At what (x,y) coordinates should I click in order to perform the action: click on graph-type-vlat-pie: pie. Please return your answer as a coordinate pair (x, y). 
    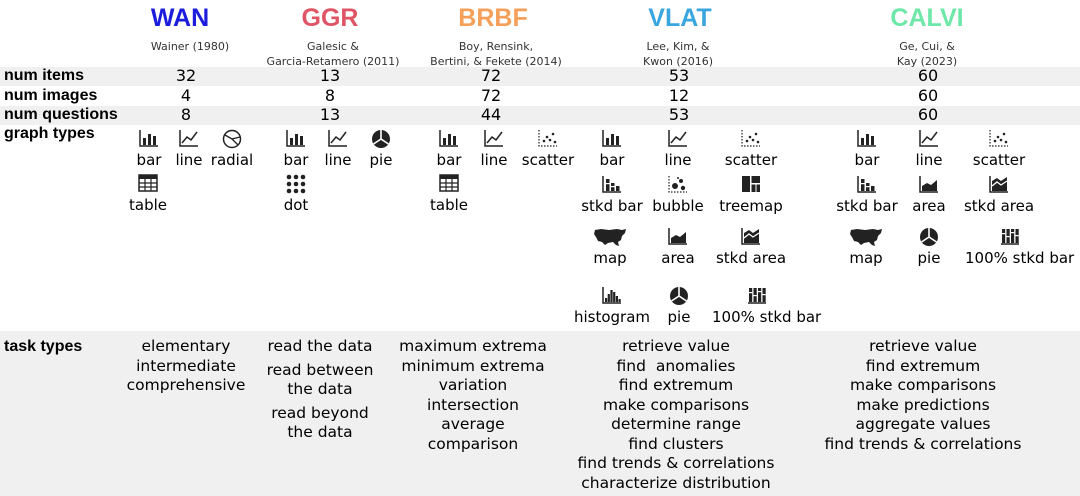
    Looking at the image, I should click on (679, 306).